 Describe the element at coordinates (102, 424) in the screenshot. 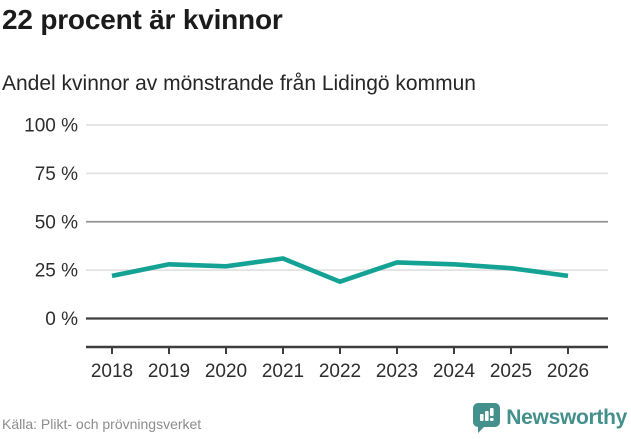

I see `source-note: Källa: Plikt- och prövningsverket` at that location.